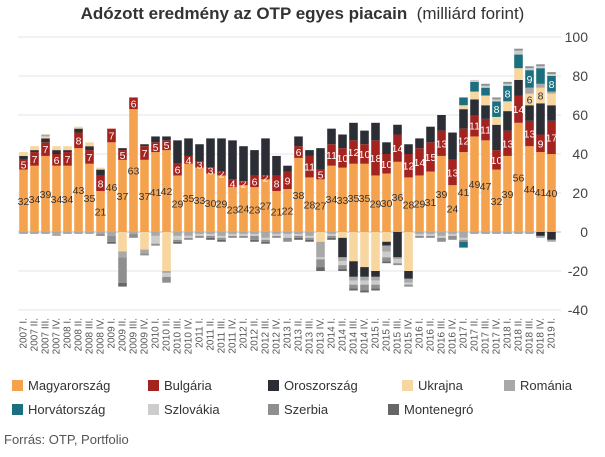 The image size is (605, 457). What do you see at coordinates (580, 154) in the screenshot?
I see `y-tick-label: 40` at bounding box center [580, 154].